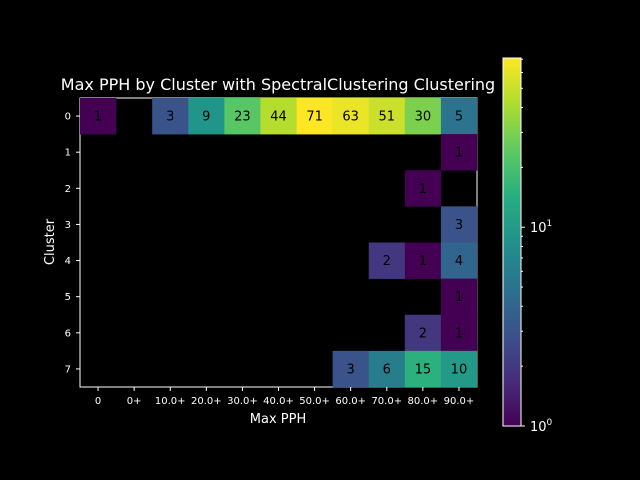 This screenshot has width=640, height=480. What do you see at coordinates (98, 401) in the screenshot?
I see `x-tick-label: 0` at bounding box center [98, 401].